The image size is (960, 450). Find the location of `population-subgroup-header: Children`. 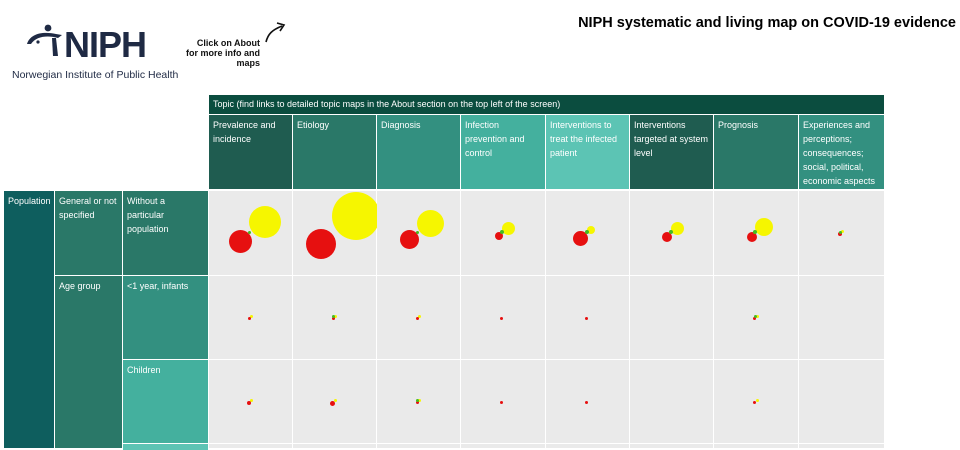

population-subgroup-header: Children is located at coordinates (165, 401).